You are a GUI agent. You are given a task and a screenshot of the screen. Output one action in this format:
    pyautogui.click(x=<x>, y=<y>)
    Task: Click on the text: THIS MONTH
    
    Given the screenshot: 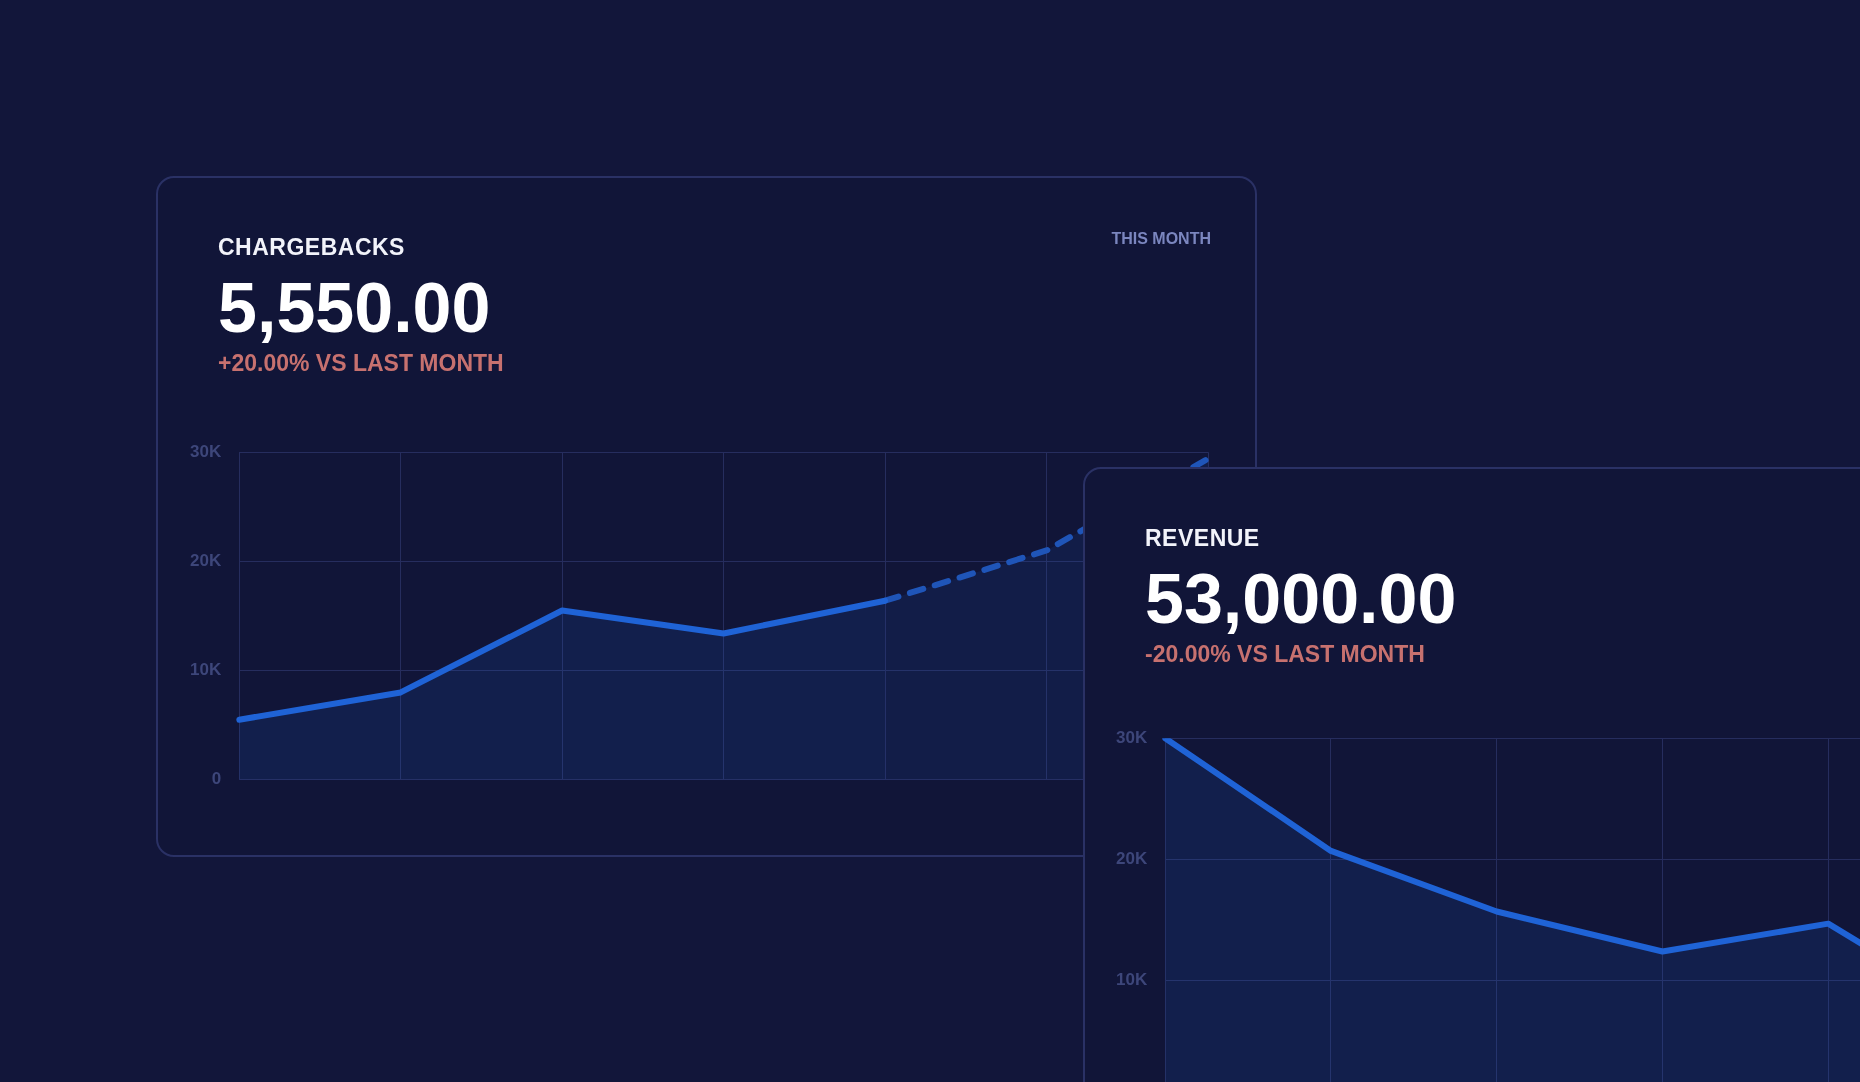 What is the action you would take?
    pyautogui.click(x=1161, y=239)
    